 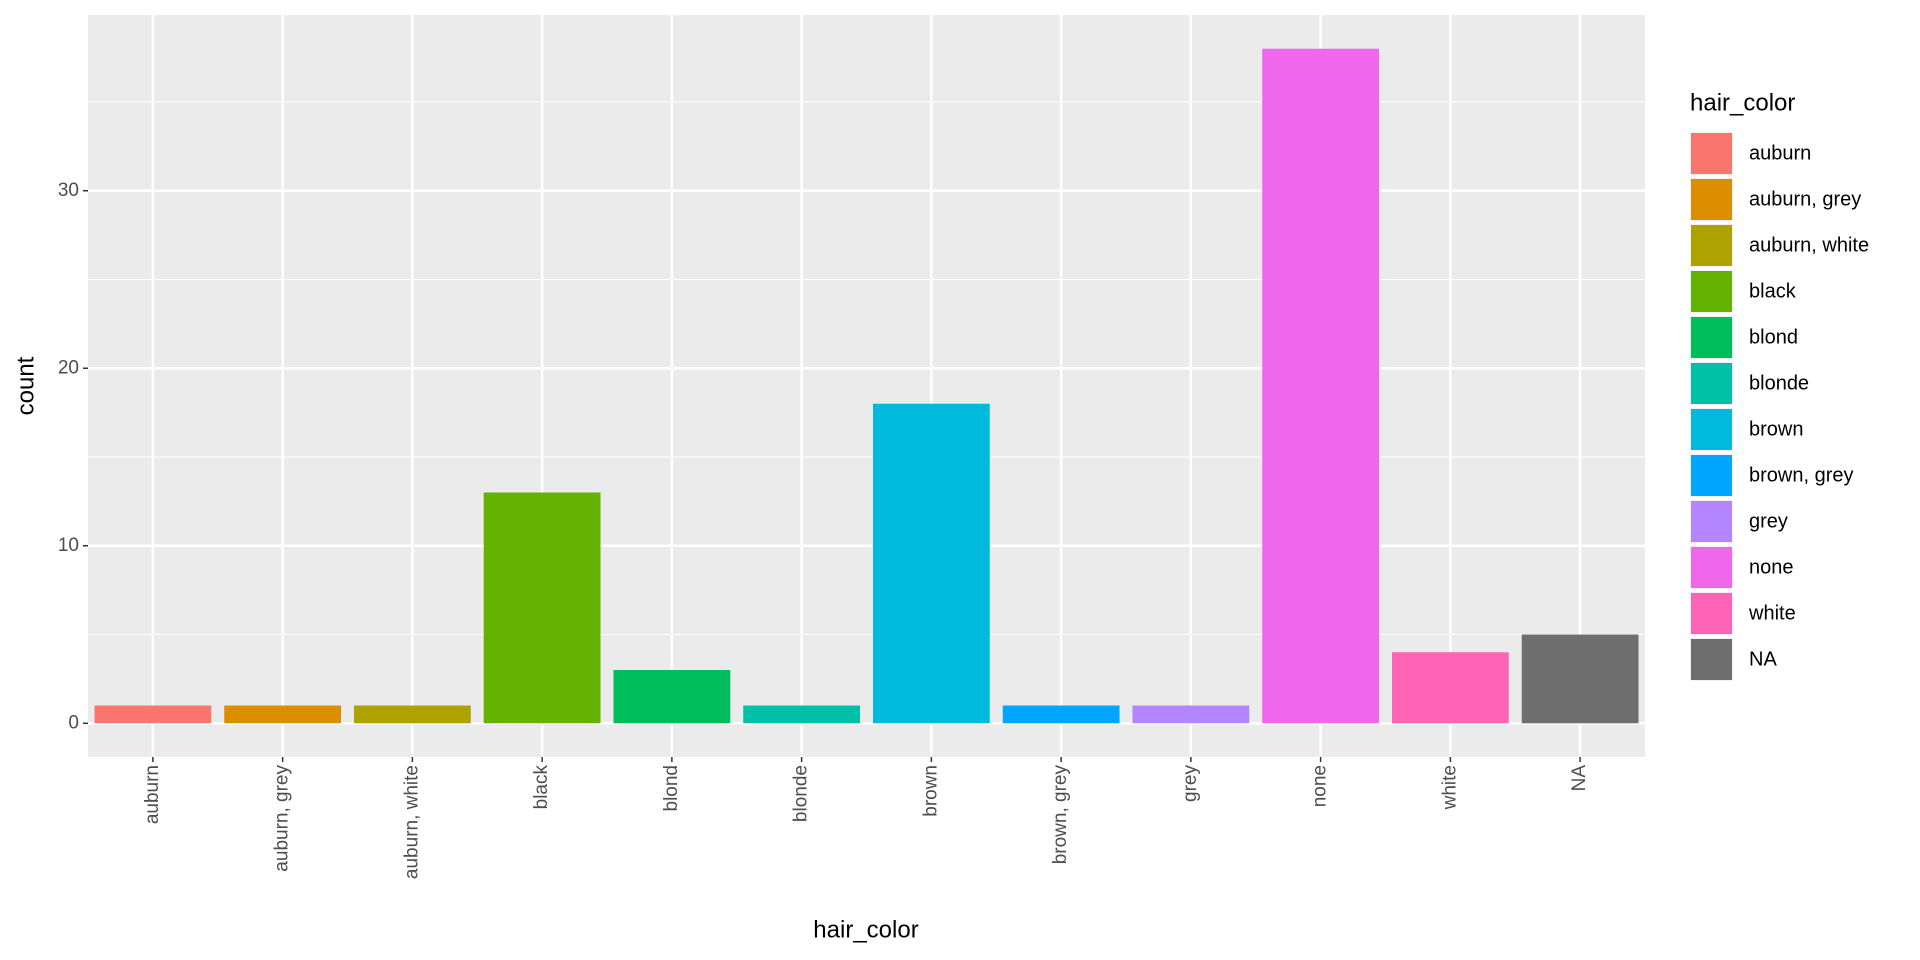 I want to click on x-tick-label: grey, so click(x=1190, y=783).